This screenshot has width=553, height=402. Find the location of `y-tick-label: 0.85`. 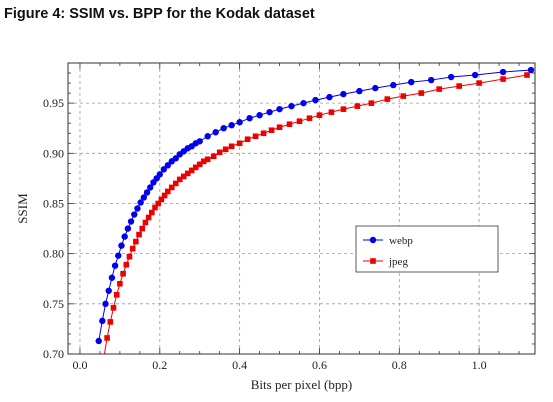

y-tick-label: 0.85 is located at coordinates (53, 203).